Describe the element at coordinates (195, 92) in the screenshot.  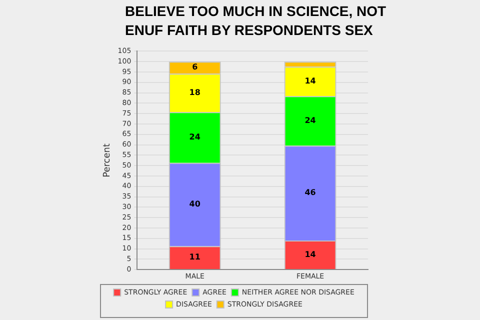
I see `data-label: 18` at that location.